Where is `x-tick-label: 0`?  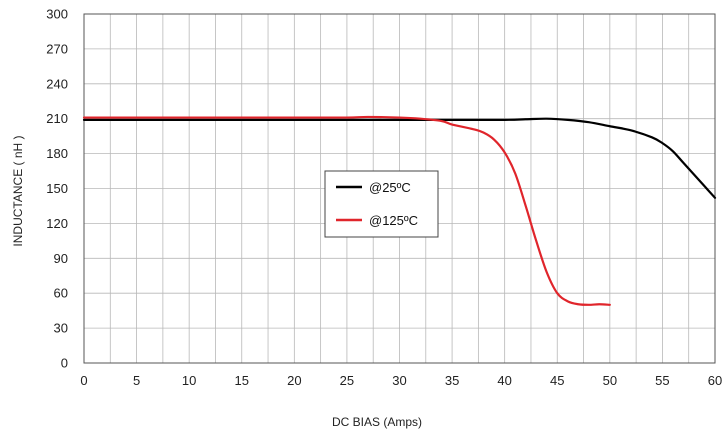
x-tick-label: 0 is located at coordinates (83, 380).